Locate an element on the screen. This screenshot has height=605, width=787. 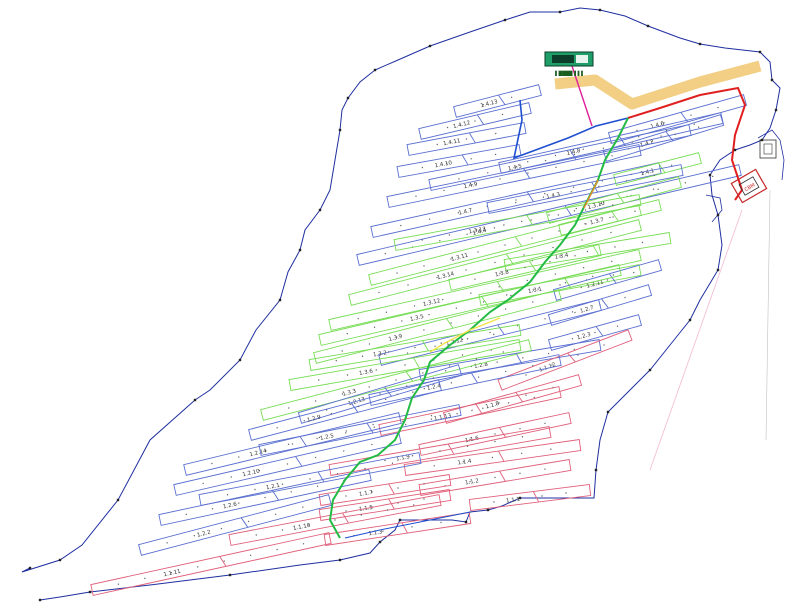
panel-row: 1.3.10 is located at coordinates (614, 200).